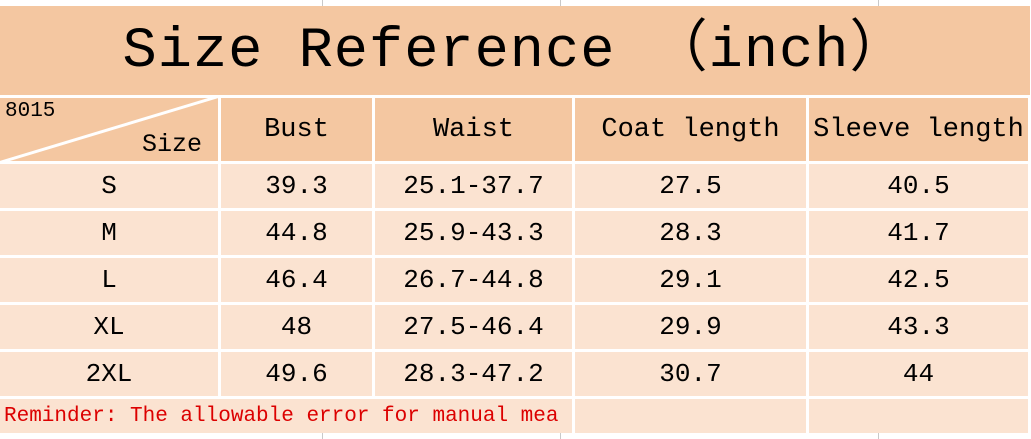  I want to click on row-label-size: M, so click(109, 233).